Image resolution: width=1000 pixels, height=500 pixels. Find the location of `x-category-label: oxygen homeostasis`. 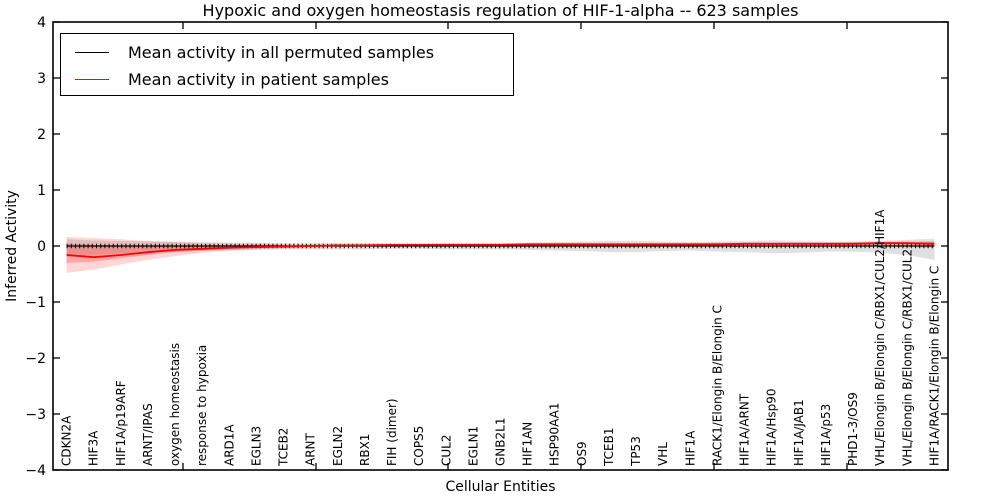

x-category-label: oxygen homeostasis is located at coordinates (175, 404).